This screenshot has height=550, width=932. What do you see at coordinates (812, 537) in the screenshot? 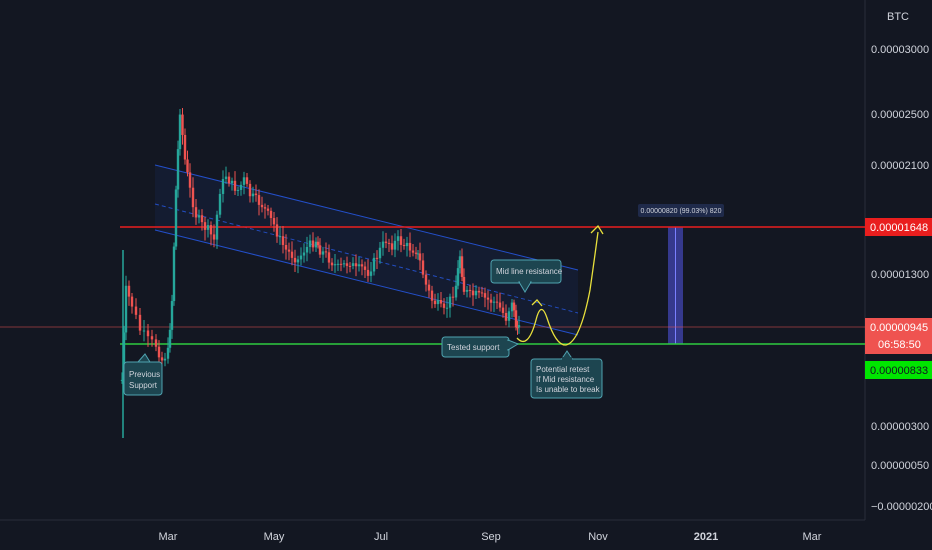
I see `x-tick-label: Mar` at bounding box center [812, 537].